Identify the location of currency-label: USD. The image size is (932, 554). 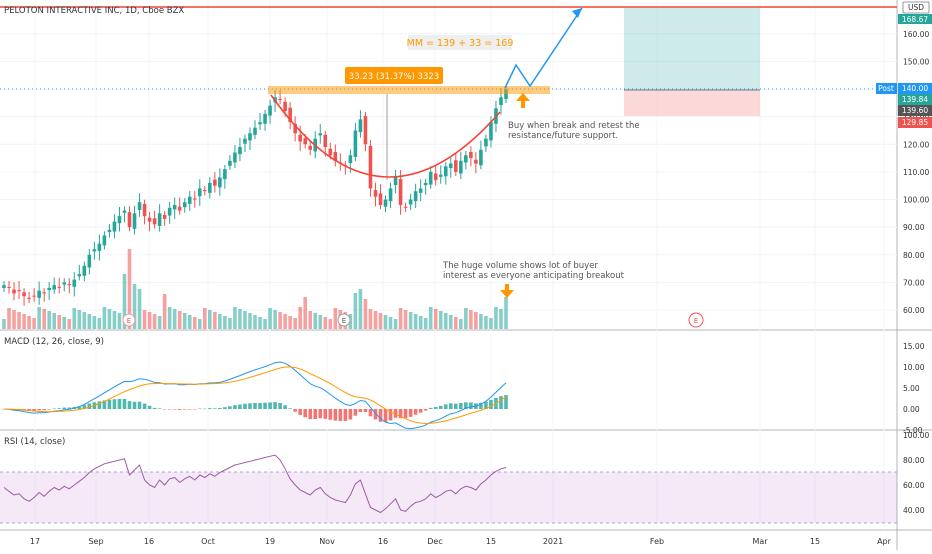
(916, 7).